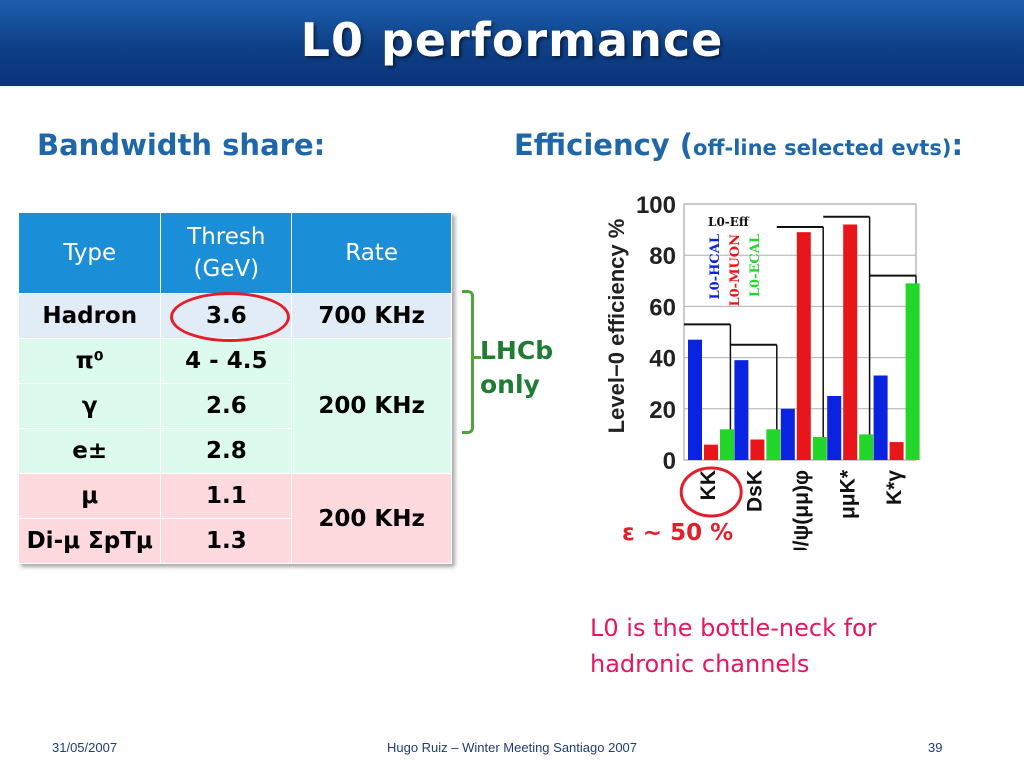  Describe the element at coordinates (510, 384) in the screenshot. I see `lhcb-line2: only` at that location.